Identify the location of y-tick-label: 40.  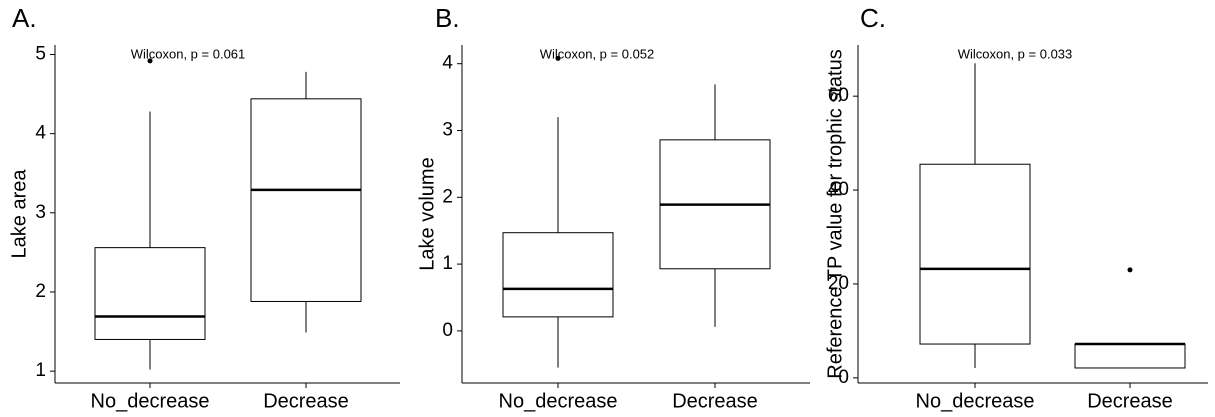
(838, 189).